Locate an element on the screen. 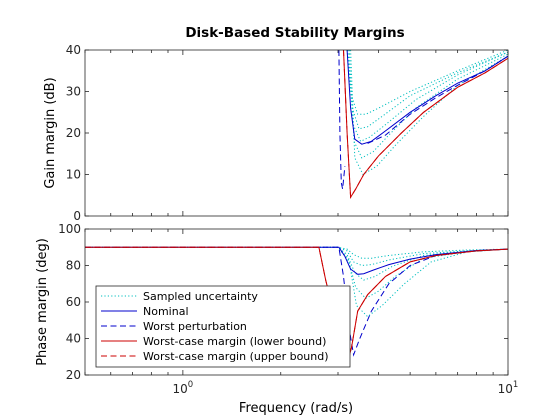  ytick-label: 0 is located at coordinates (77, 216).